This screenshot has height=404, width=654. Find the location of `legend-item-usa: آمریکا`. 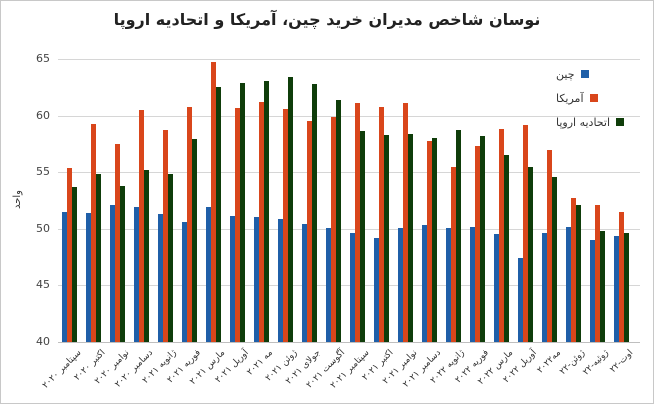

legend-item-usa: آمریکا is located at coordinates (604, 98).